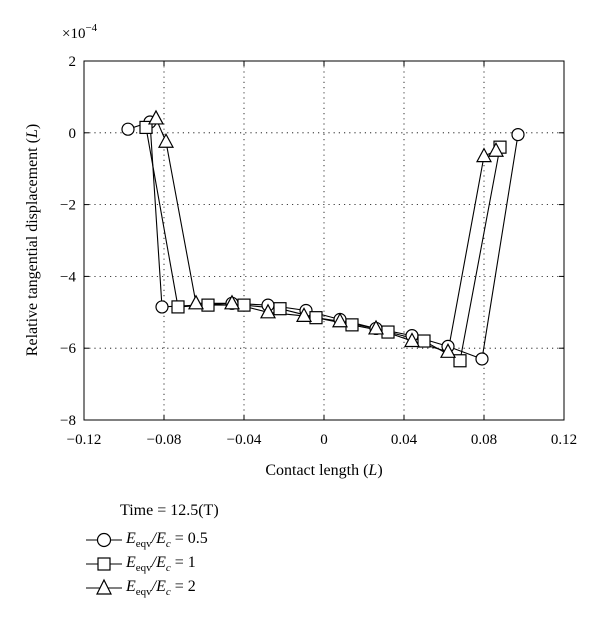 The width and height of the screenshot is (600, 631). What do you see at coordinates (84, 440) in the screenshot?
I see `x-tick-label: −0.12` at bounding box center [84, 440].